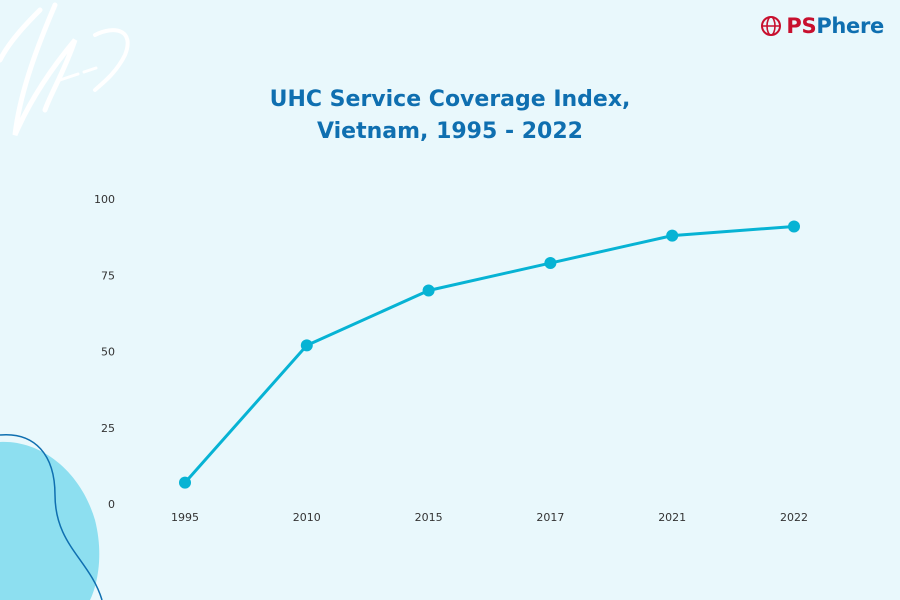 This screenshot has height=600, width=900. Describe the element at coordinates (450, 131) in the screenshot. I see `chart-title-line2: Vietnam, 1995 - 2022` at that location.